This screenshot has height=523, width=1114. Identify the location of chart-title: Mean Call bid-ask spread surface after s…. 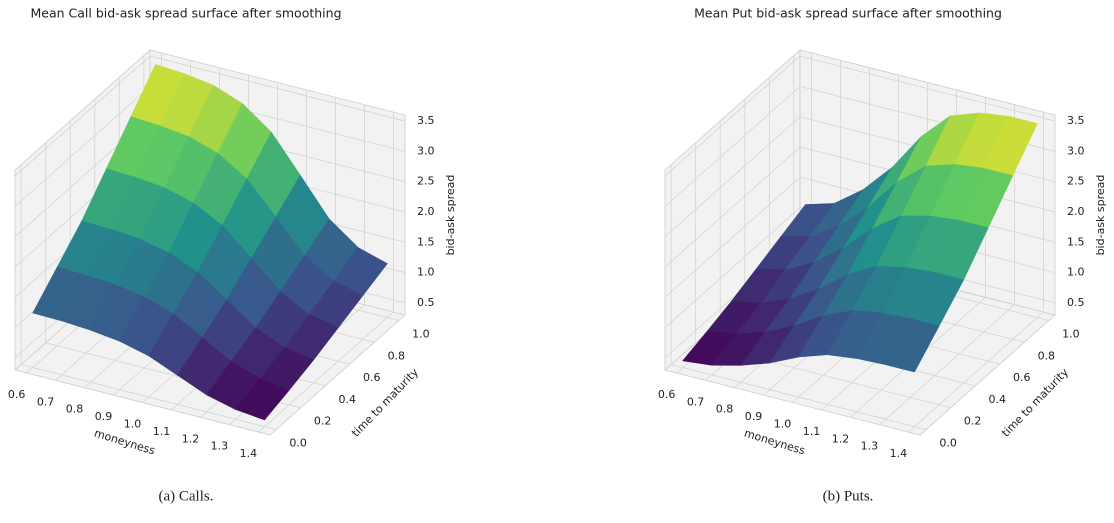
(186, 13).